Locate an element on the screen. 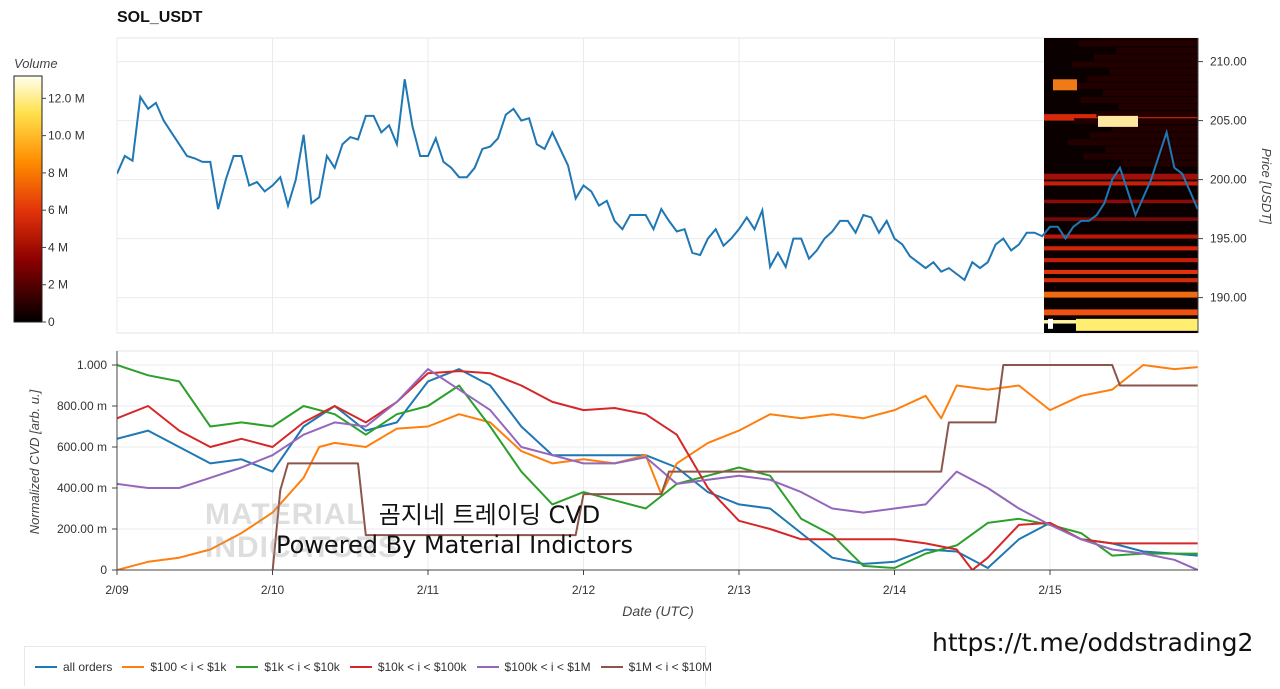  colorbar-label: Volume is located at coordinates (36, 63).